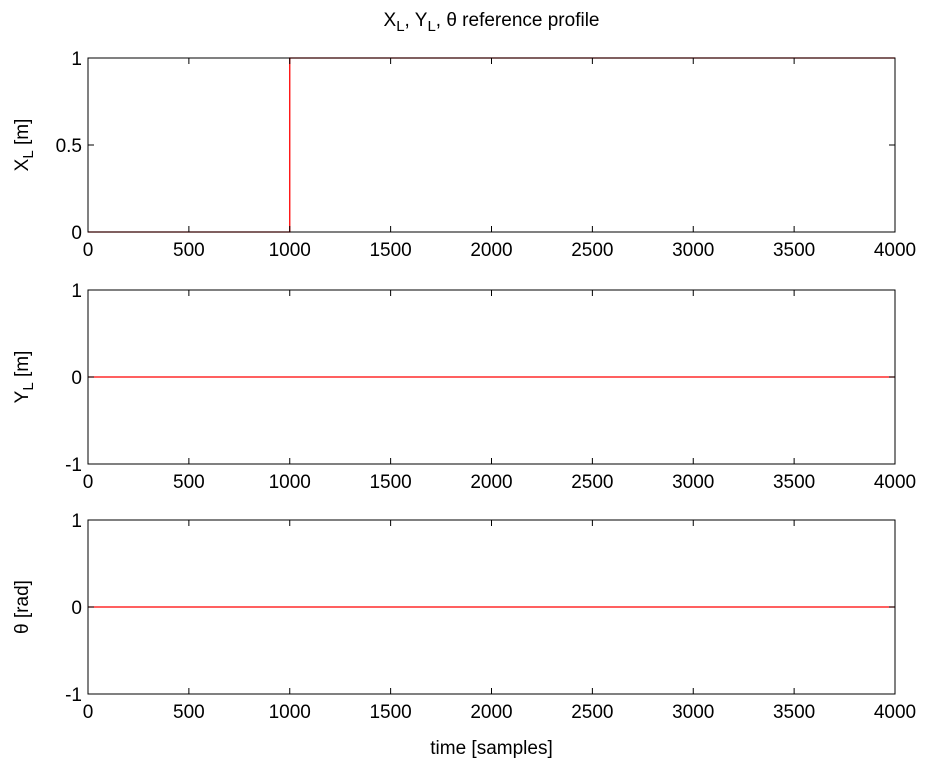  I want to click on x-axis-label: time [samples], so click(491, 748).